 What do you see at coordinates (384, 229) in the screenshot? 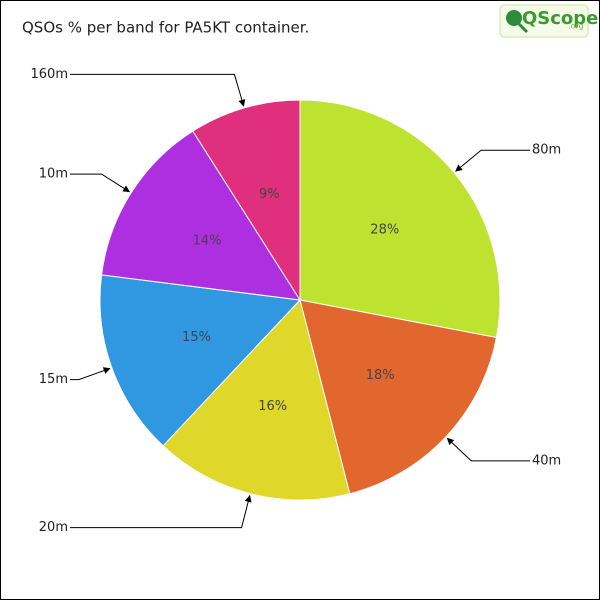
I see `slice-label: 28%` at bounding box center [384, 229].